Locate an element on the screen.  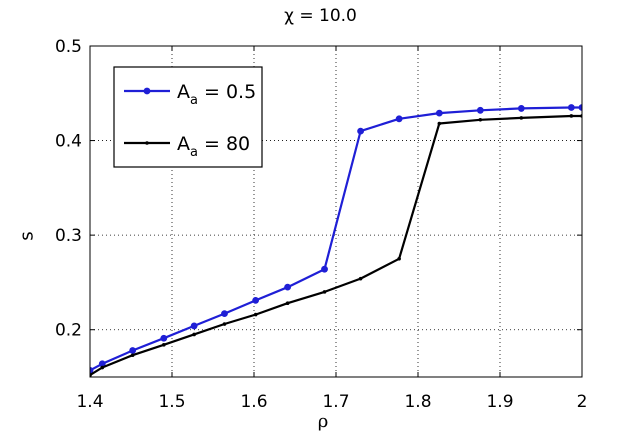
x-axis-label: ρ is located at coordinates (323, 421).